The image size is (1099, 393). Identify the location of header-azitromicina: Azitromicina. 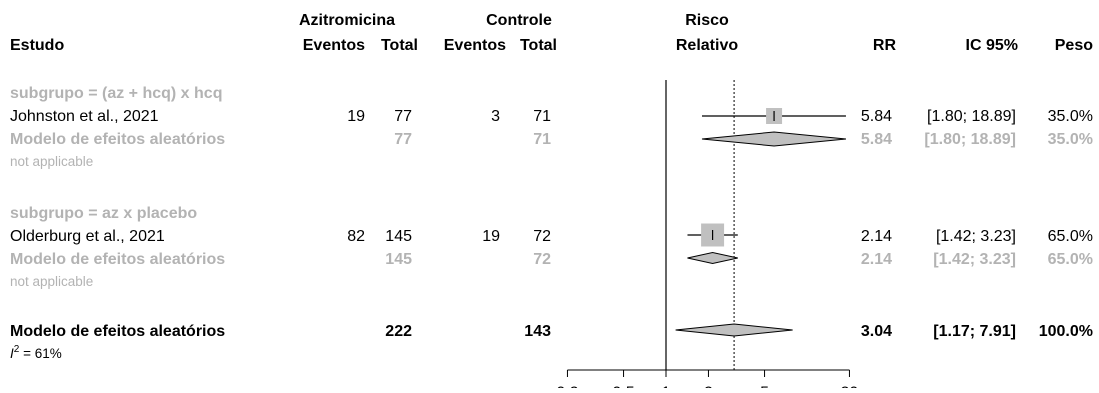
(347, 20).